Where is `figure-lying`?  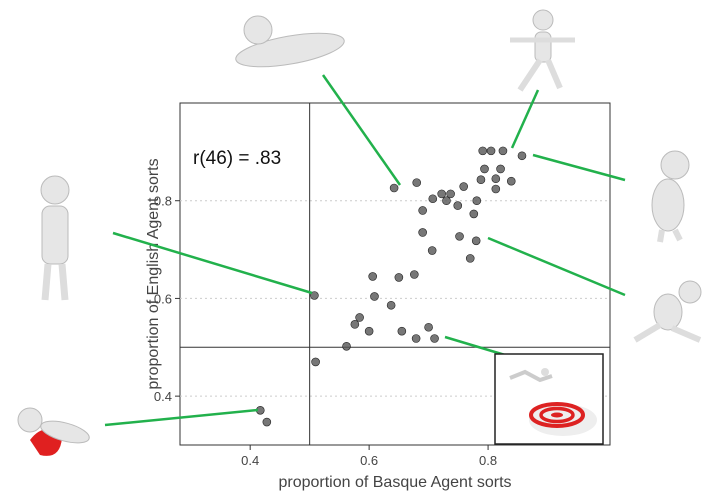 figure-lying is located at coordinates (290, 41).